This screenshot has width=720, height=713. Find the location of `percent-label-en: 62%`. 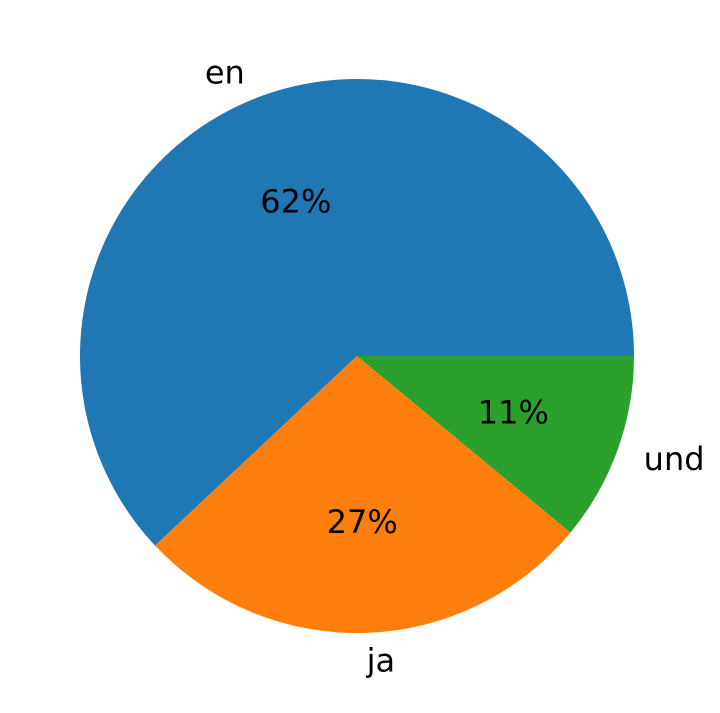

percent-label-en: 62% is located at coordinates (295, 201).